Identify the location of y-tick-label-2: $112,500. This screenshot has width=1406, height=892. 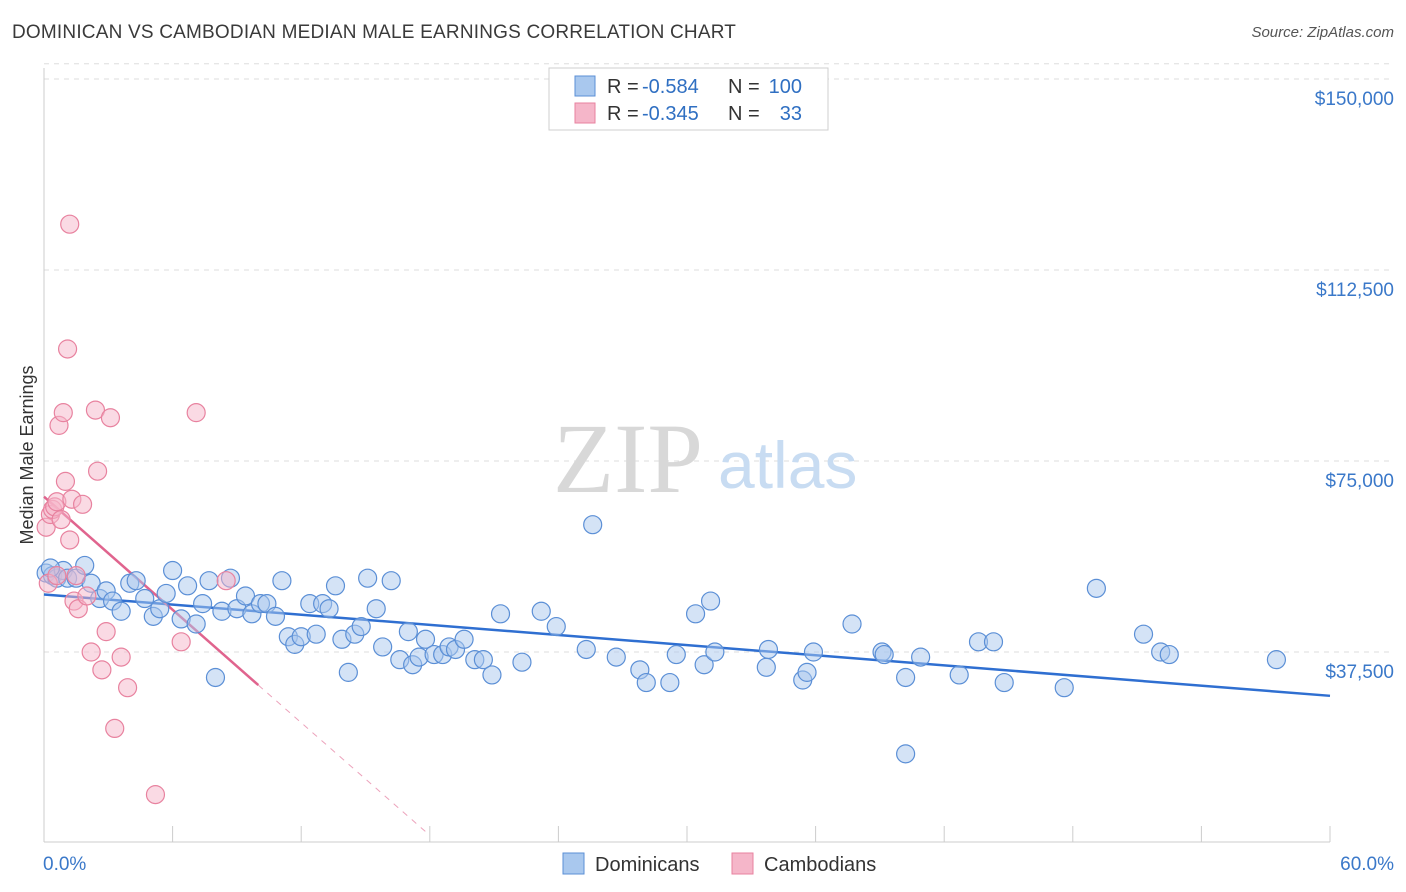
(1355, 290).